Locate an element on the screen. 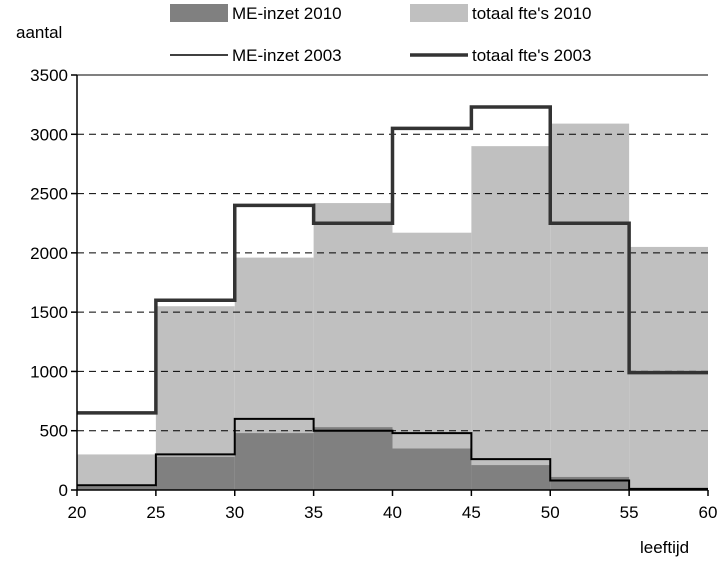  x-tick-label-25: 25 is located at coordinates (155, 512).